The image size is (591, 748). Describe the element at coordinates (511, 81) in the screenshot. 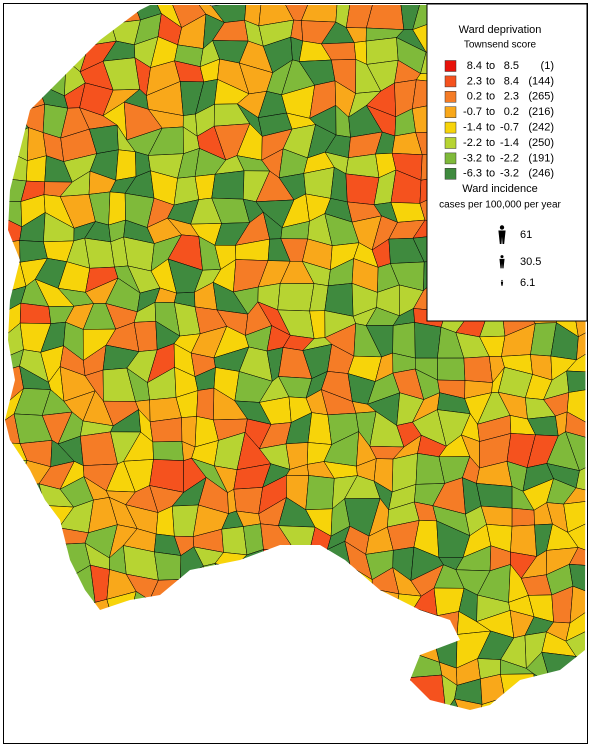

I see `legend-to: 8.4` at that location.